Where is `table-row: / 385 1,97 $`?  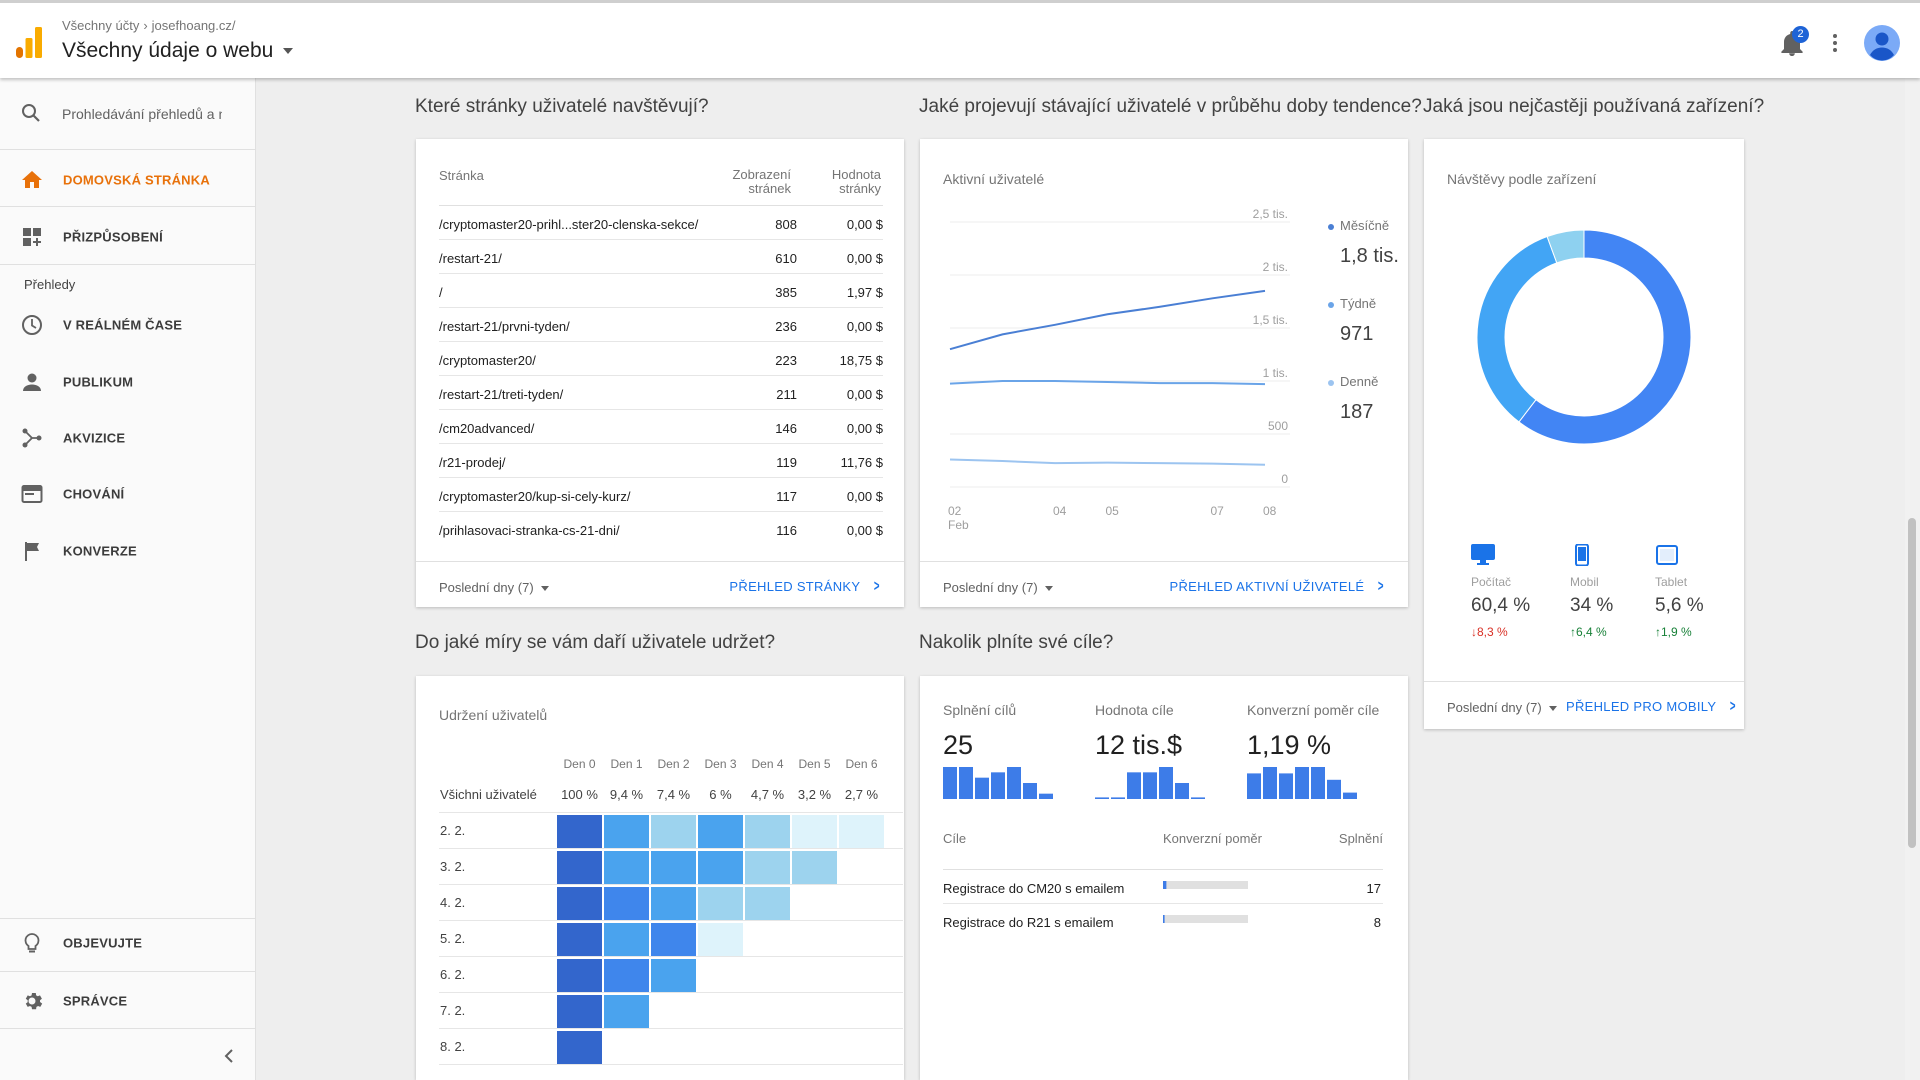
table-row: / 385 1,97 $ is located at coordinates (661, 291).